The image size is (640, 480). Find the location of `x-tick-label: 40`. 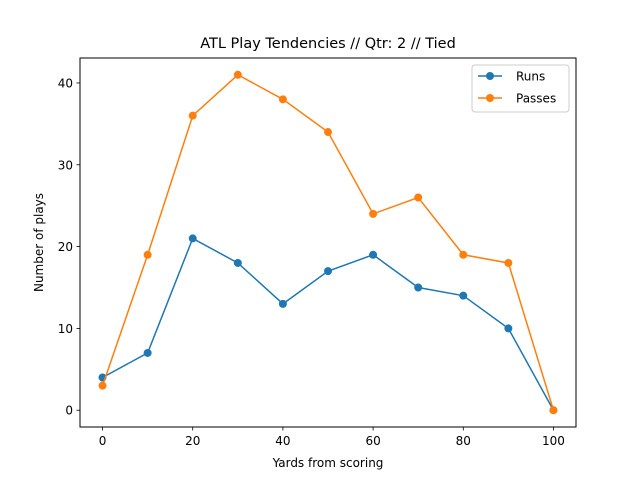

x-tick-label: 40 is located at coordinates (282, 441).